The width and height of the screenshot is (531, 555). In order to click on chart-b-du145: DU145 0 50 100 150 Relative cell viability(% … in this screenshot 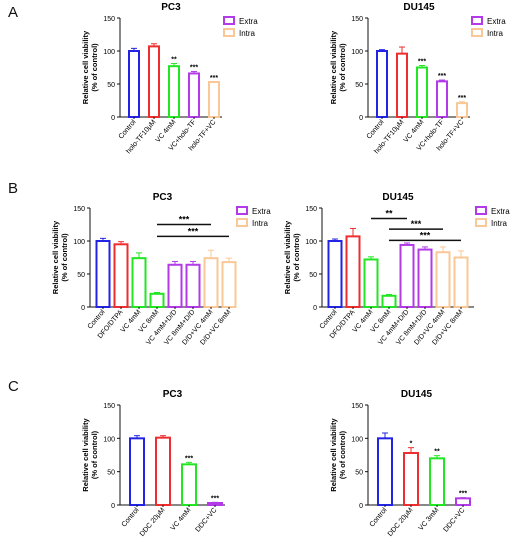, I will do `click(396, 269)`.